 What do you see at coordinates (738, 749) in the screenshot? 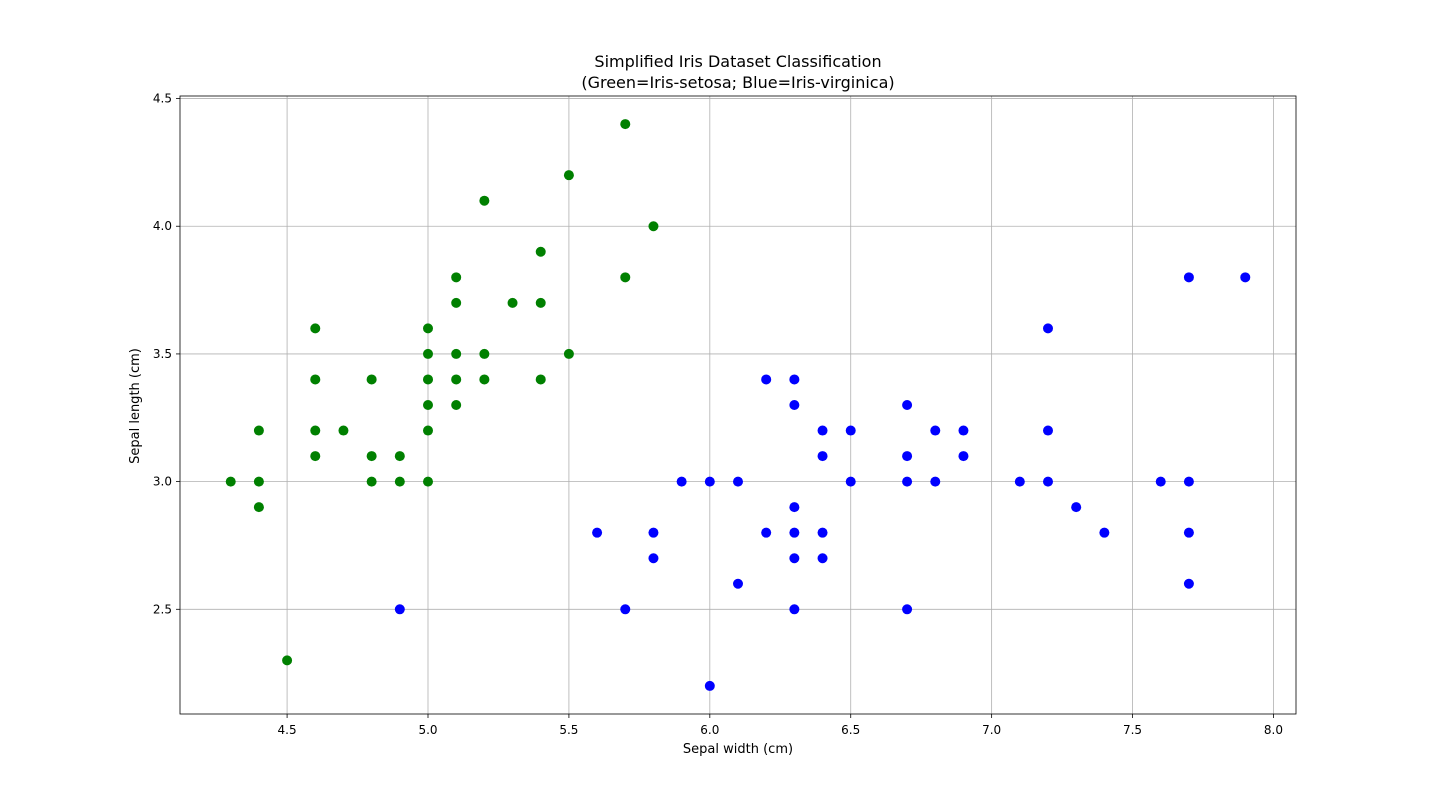
I see `x-axis-label: Sepal width (cm)` at bounding box center [738, 749].